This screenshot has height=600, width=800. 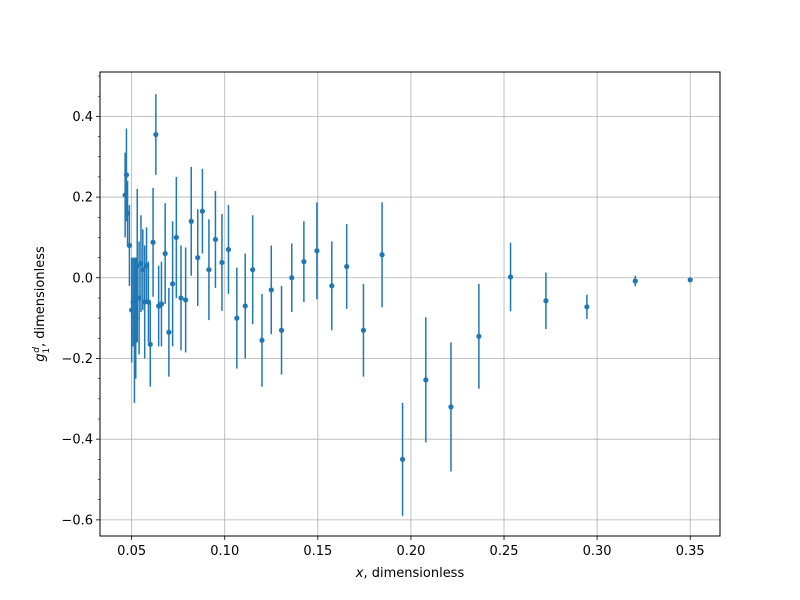 I want to click on x-tick-label: 0.25, so click(x=504, y=551).